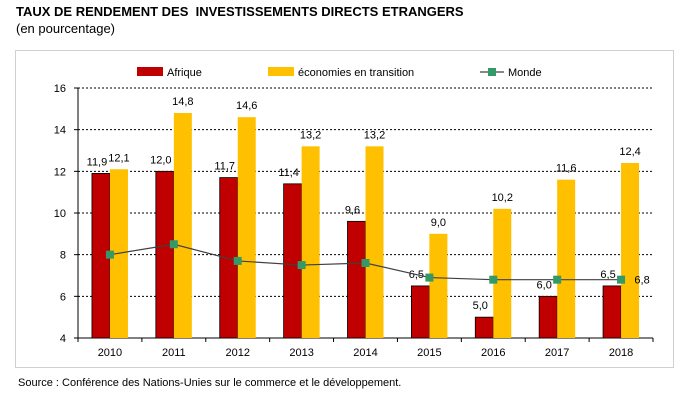 This screenshot has height=400, width=691. I want to click on legend-swatch-transition, so click(281, 71).